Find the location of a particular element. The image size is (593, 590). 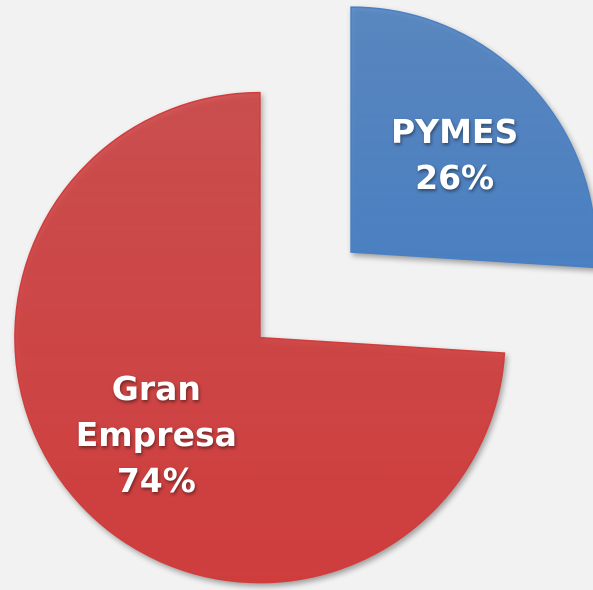

slice-name: Gran Empresa is located at coordinates (156, 411).